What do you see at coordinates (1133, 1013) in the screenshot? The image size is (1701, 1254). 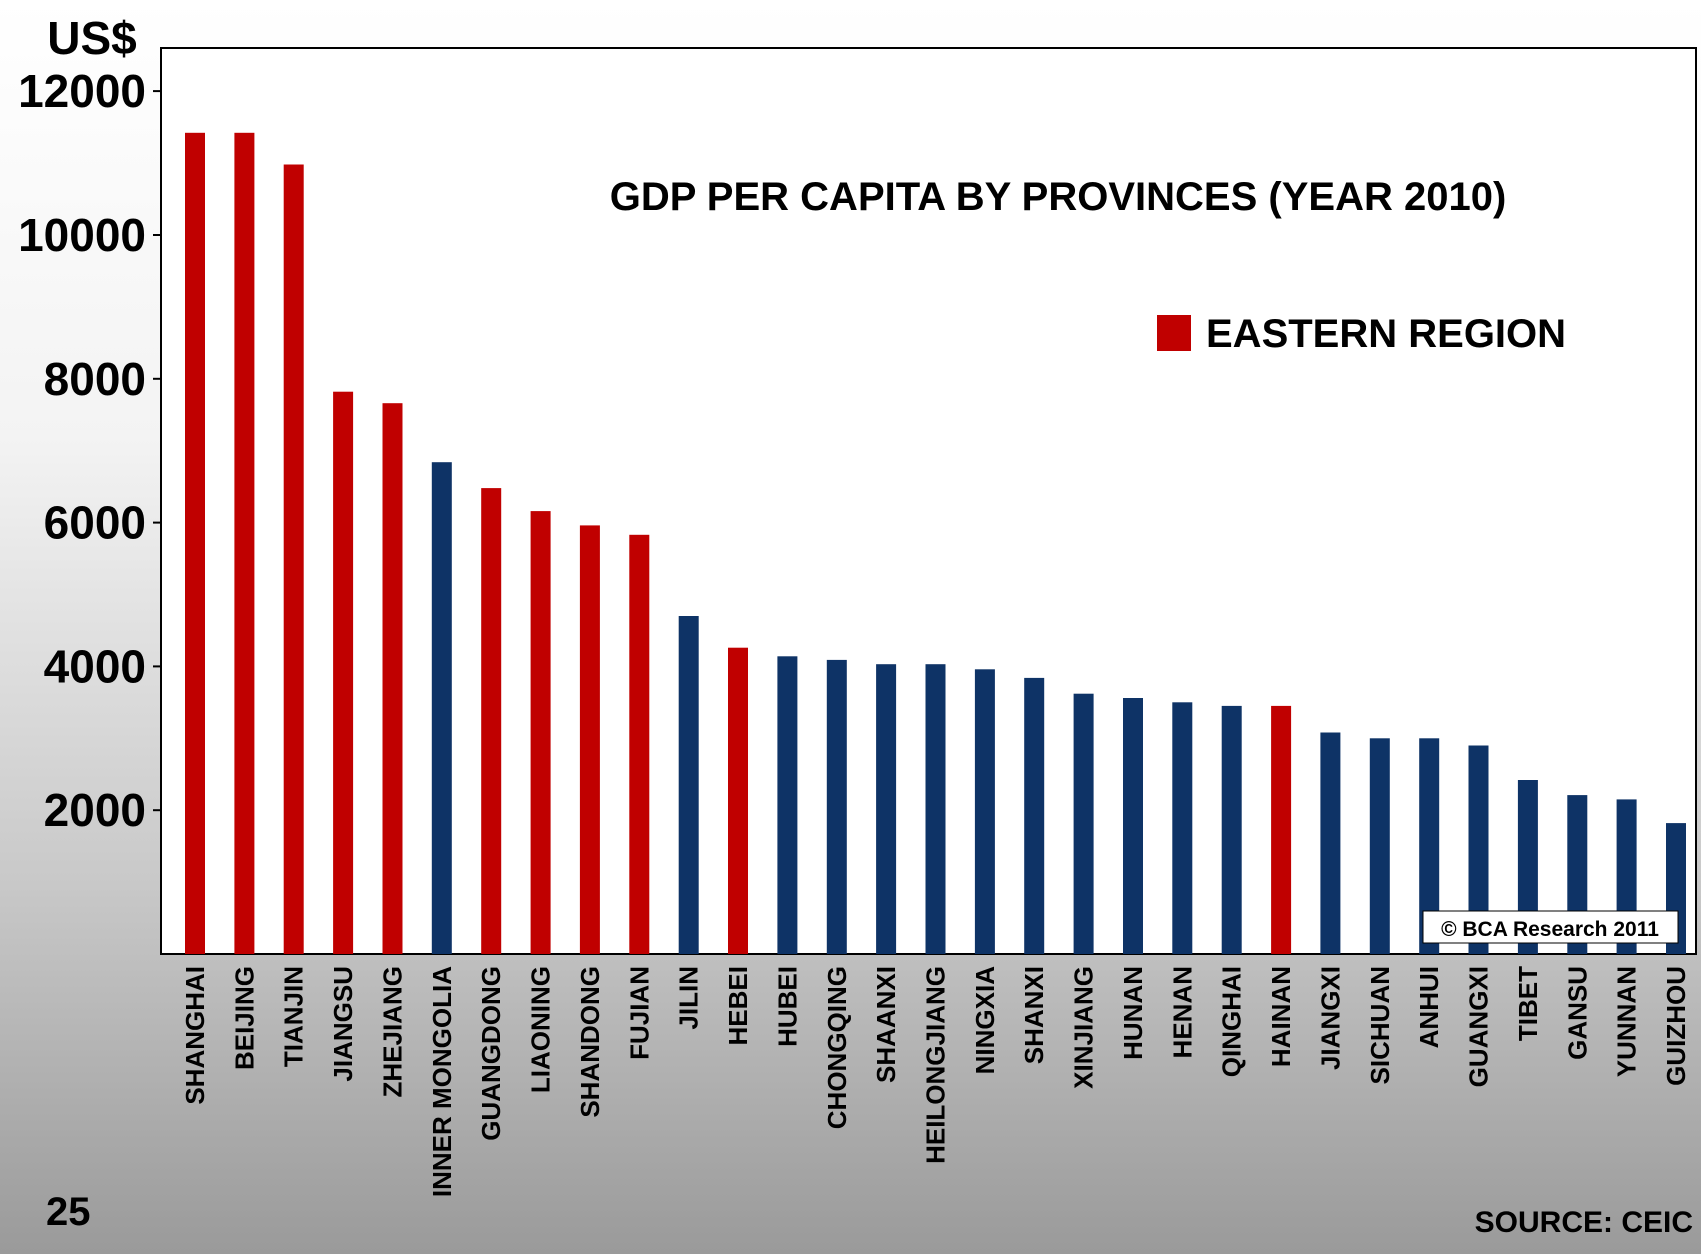 I see `x-tick-label: HUNAN` at bounding box center [1133, 1013].